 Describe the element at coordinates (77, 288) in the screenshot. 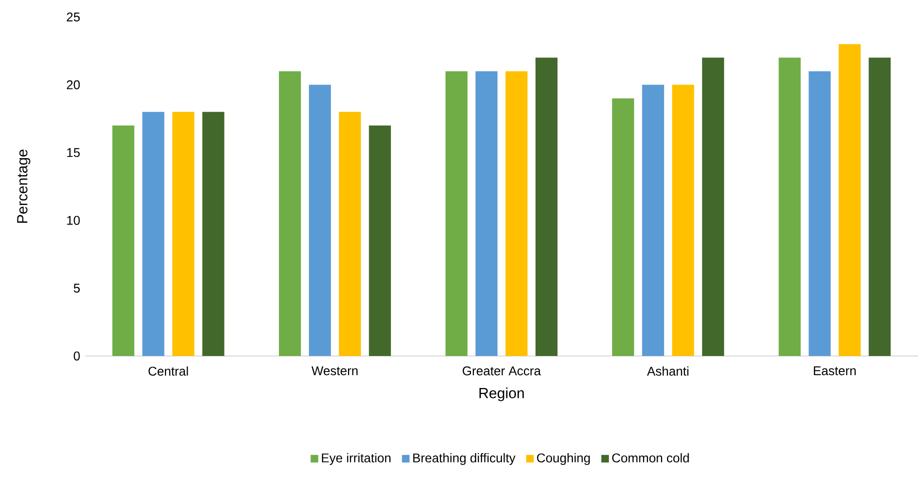

I see `y-tick-label: 5` at that location.